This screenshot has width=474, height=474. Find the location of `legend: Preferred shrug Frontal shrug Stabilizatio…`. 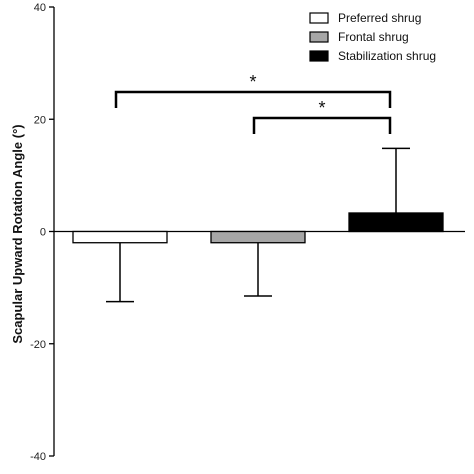

legend: Preferred shrug Frontal shrug Stabilizatio… is located at coordinates (372, 37).